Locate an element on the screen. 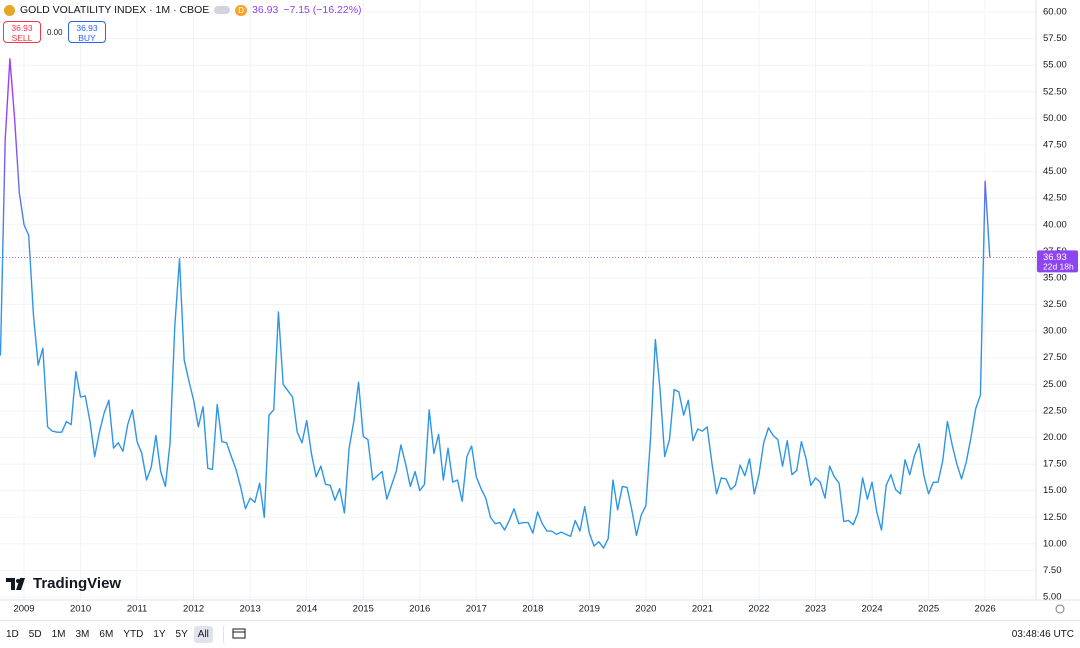  x-tick-label: 2022 is located at coordinates (758, 609).